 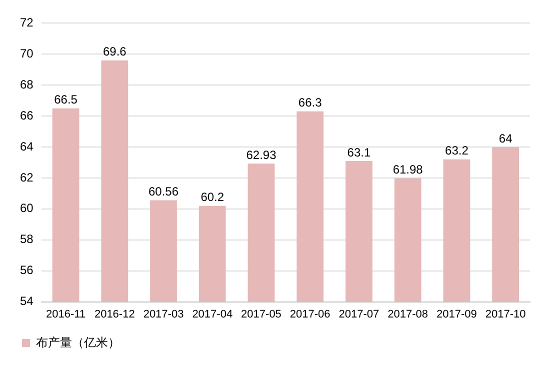 What do you see at coordinates (163, 314) in the screenshot?
I see `x-tick-label: 2017-03` at bounding box center [163, 314].